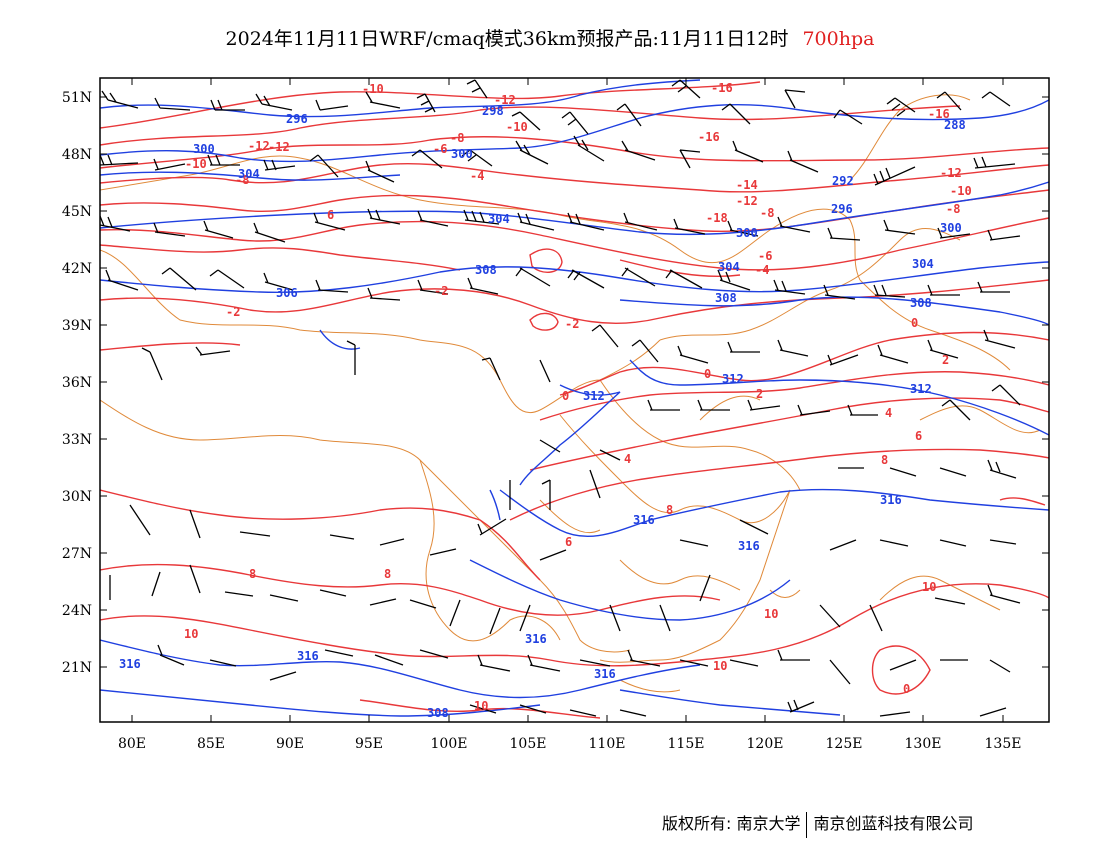 The height and width of the screenshot is (850, 1100). Describe the element at coordinates (77, 269) in the screenshot. I see `y-tick-label: 42N` at that location.